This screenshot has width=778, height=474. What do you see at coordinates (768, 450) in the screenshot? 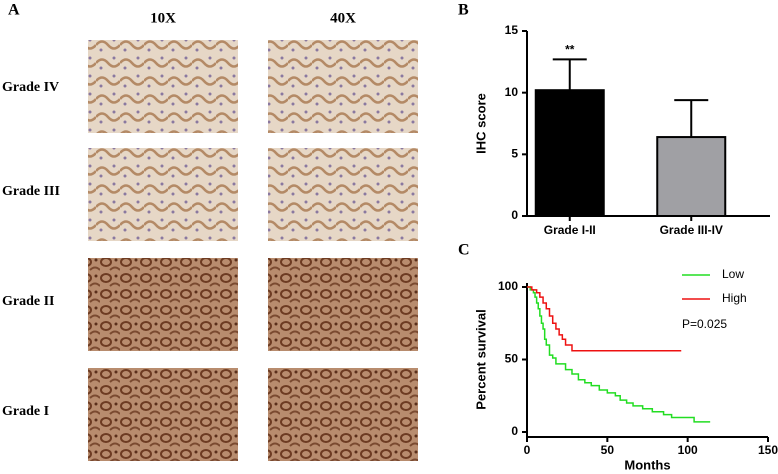
I see `x-tick-label: 150` at bounding box center [768, 450].